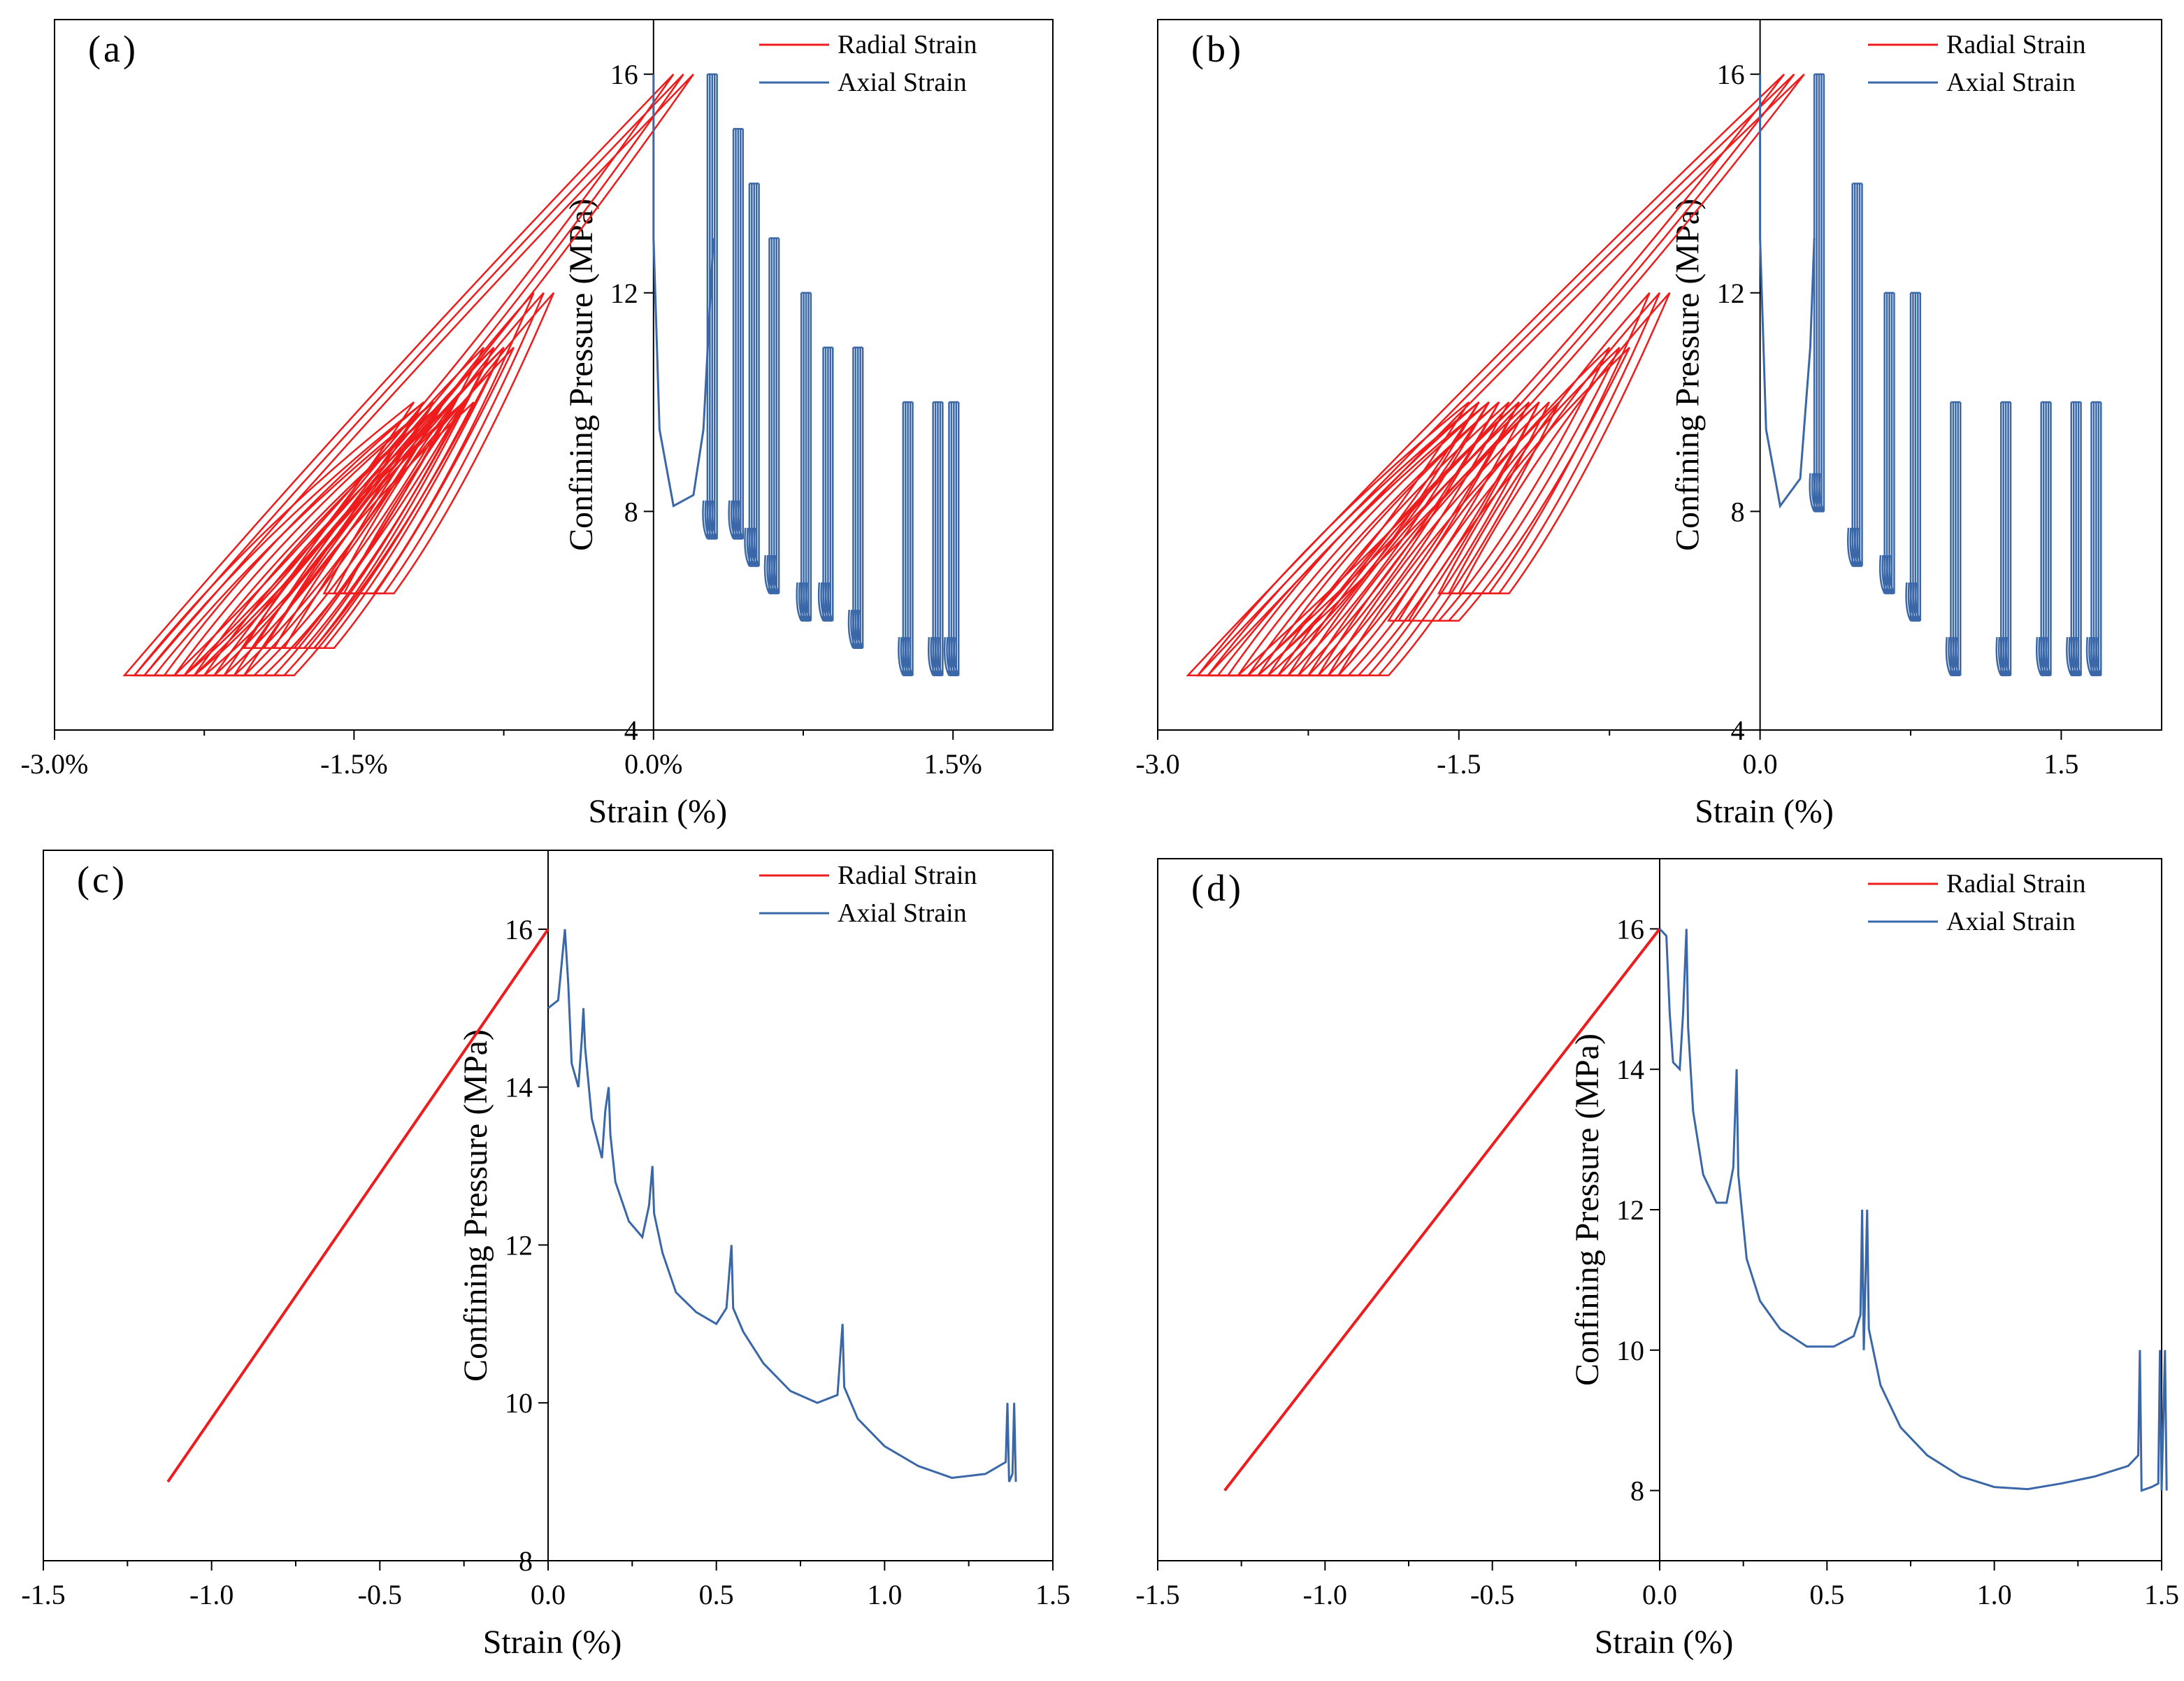 Image resolution: width=2184 pixels, height=1681 pixels. Describe the element at coordinates (884, 1594) in the screenshot. I see `x-tick-label: 1.0` at that location.